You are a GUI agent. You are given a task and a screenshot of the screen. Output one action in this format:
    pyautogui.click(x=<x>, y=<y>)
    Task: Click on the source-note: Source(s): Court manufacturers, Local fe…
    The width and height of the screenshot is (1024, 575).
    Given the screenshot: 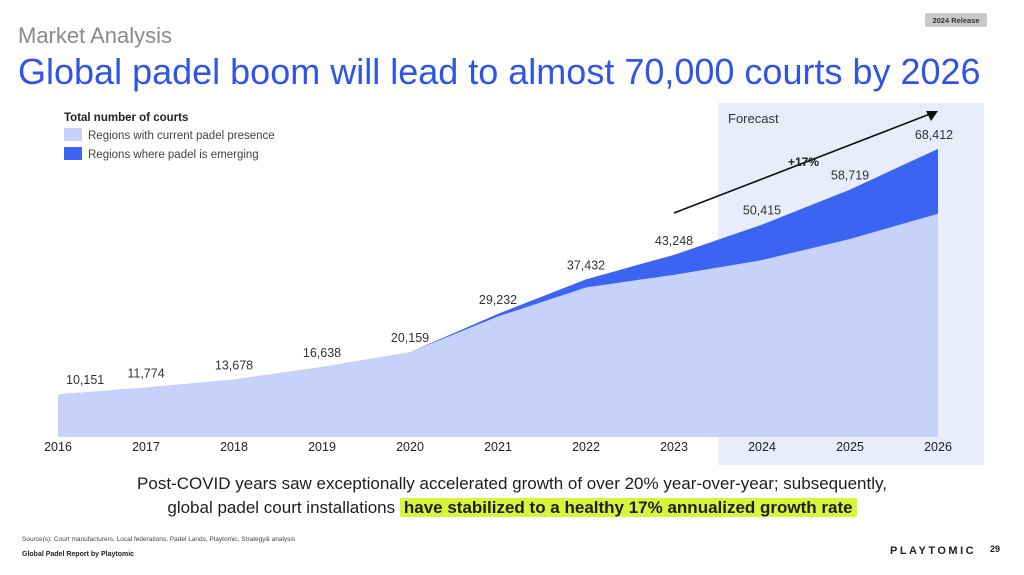 What is the action you would take?
    pyautogui.click(x=159, y=539)
    